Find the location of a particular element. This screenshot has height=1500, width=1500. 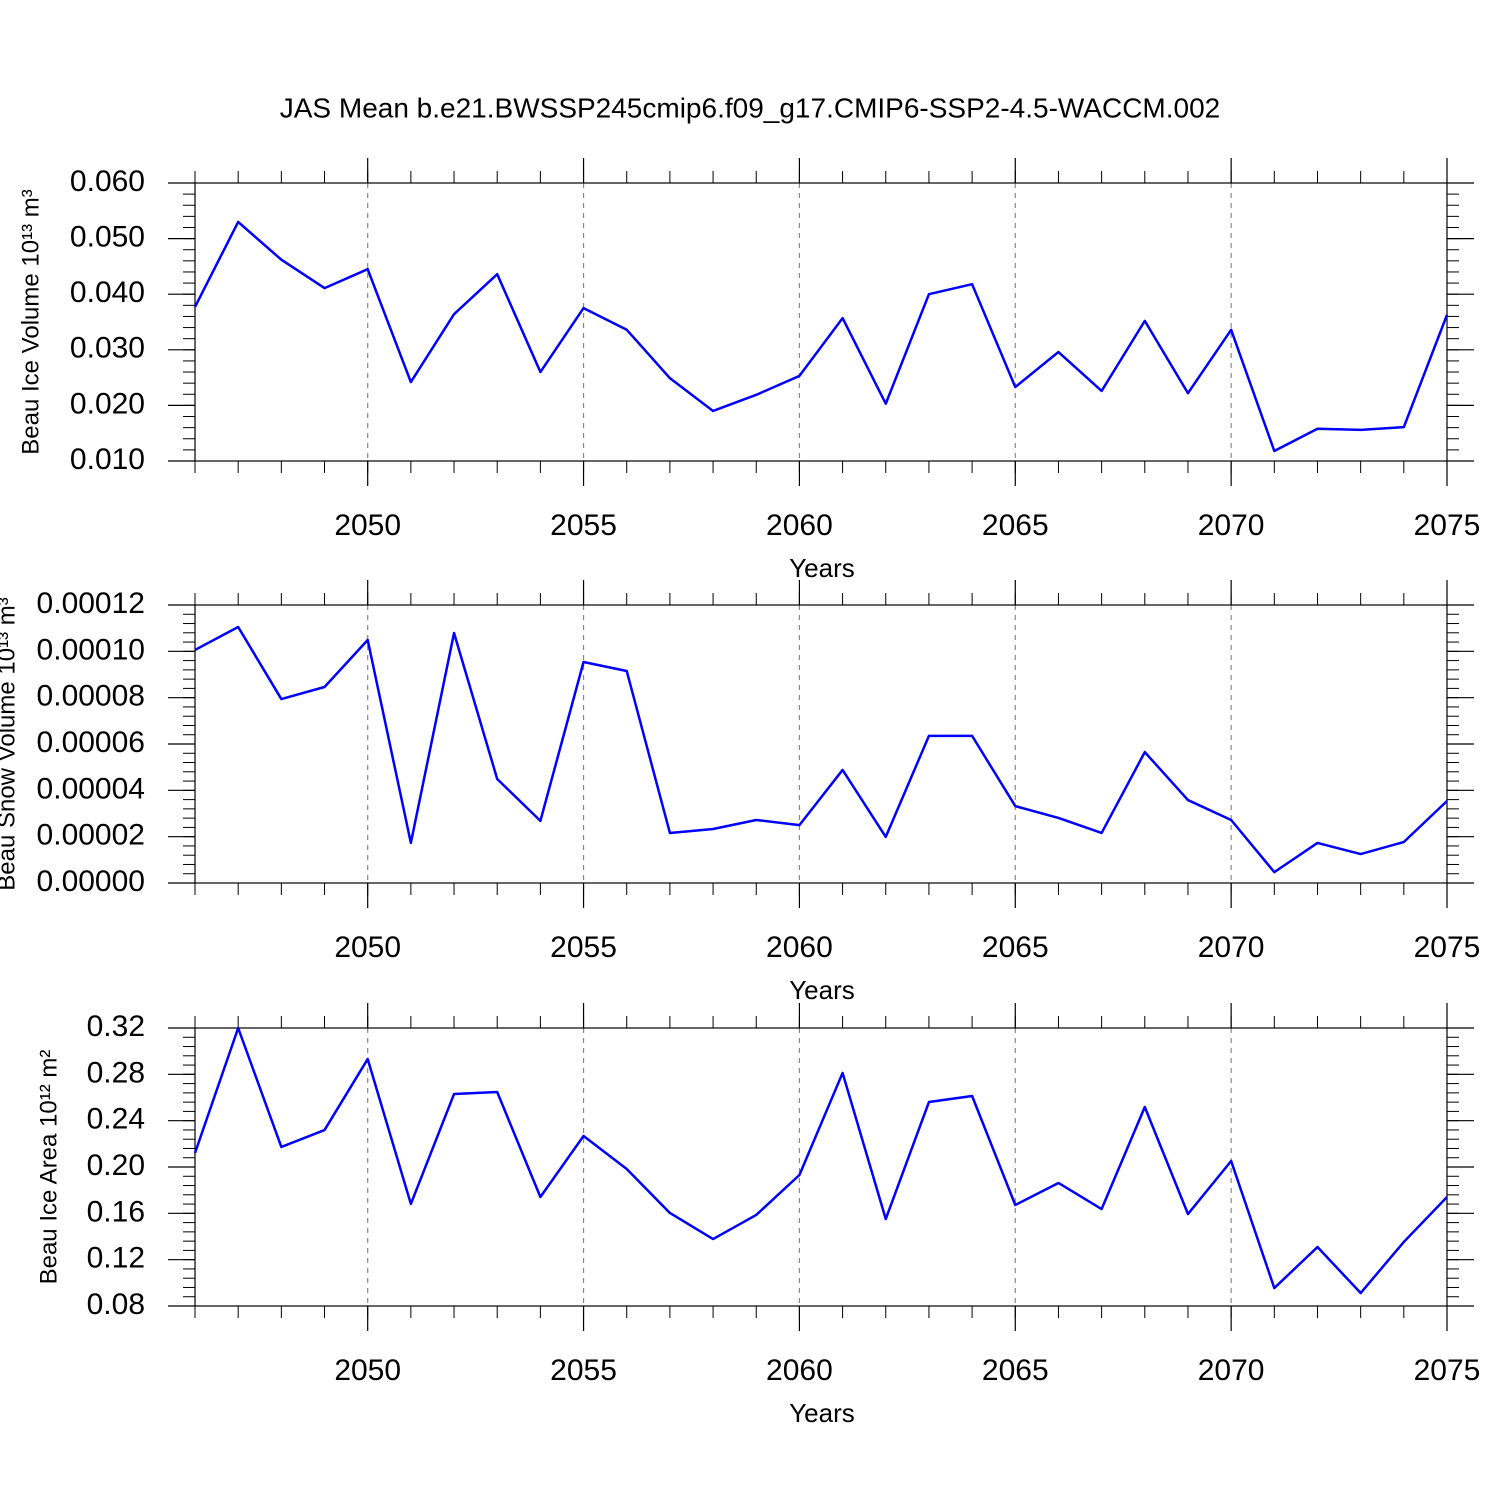

y-tick-label: 0.060 is located at coordinates (107, 181).